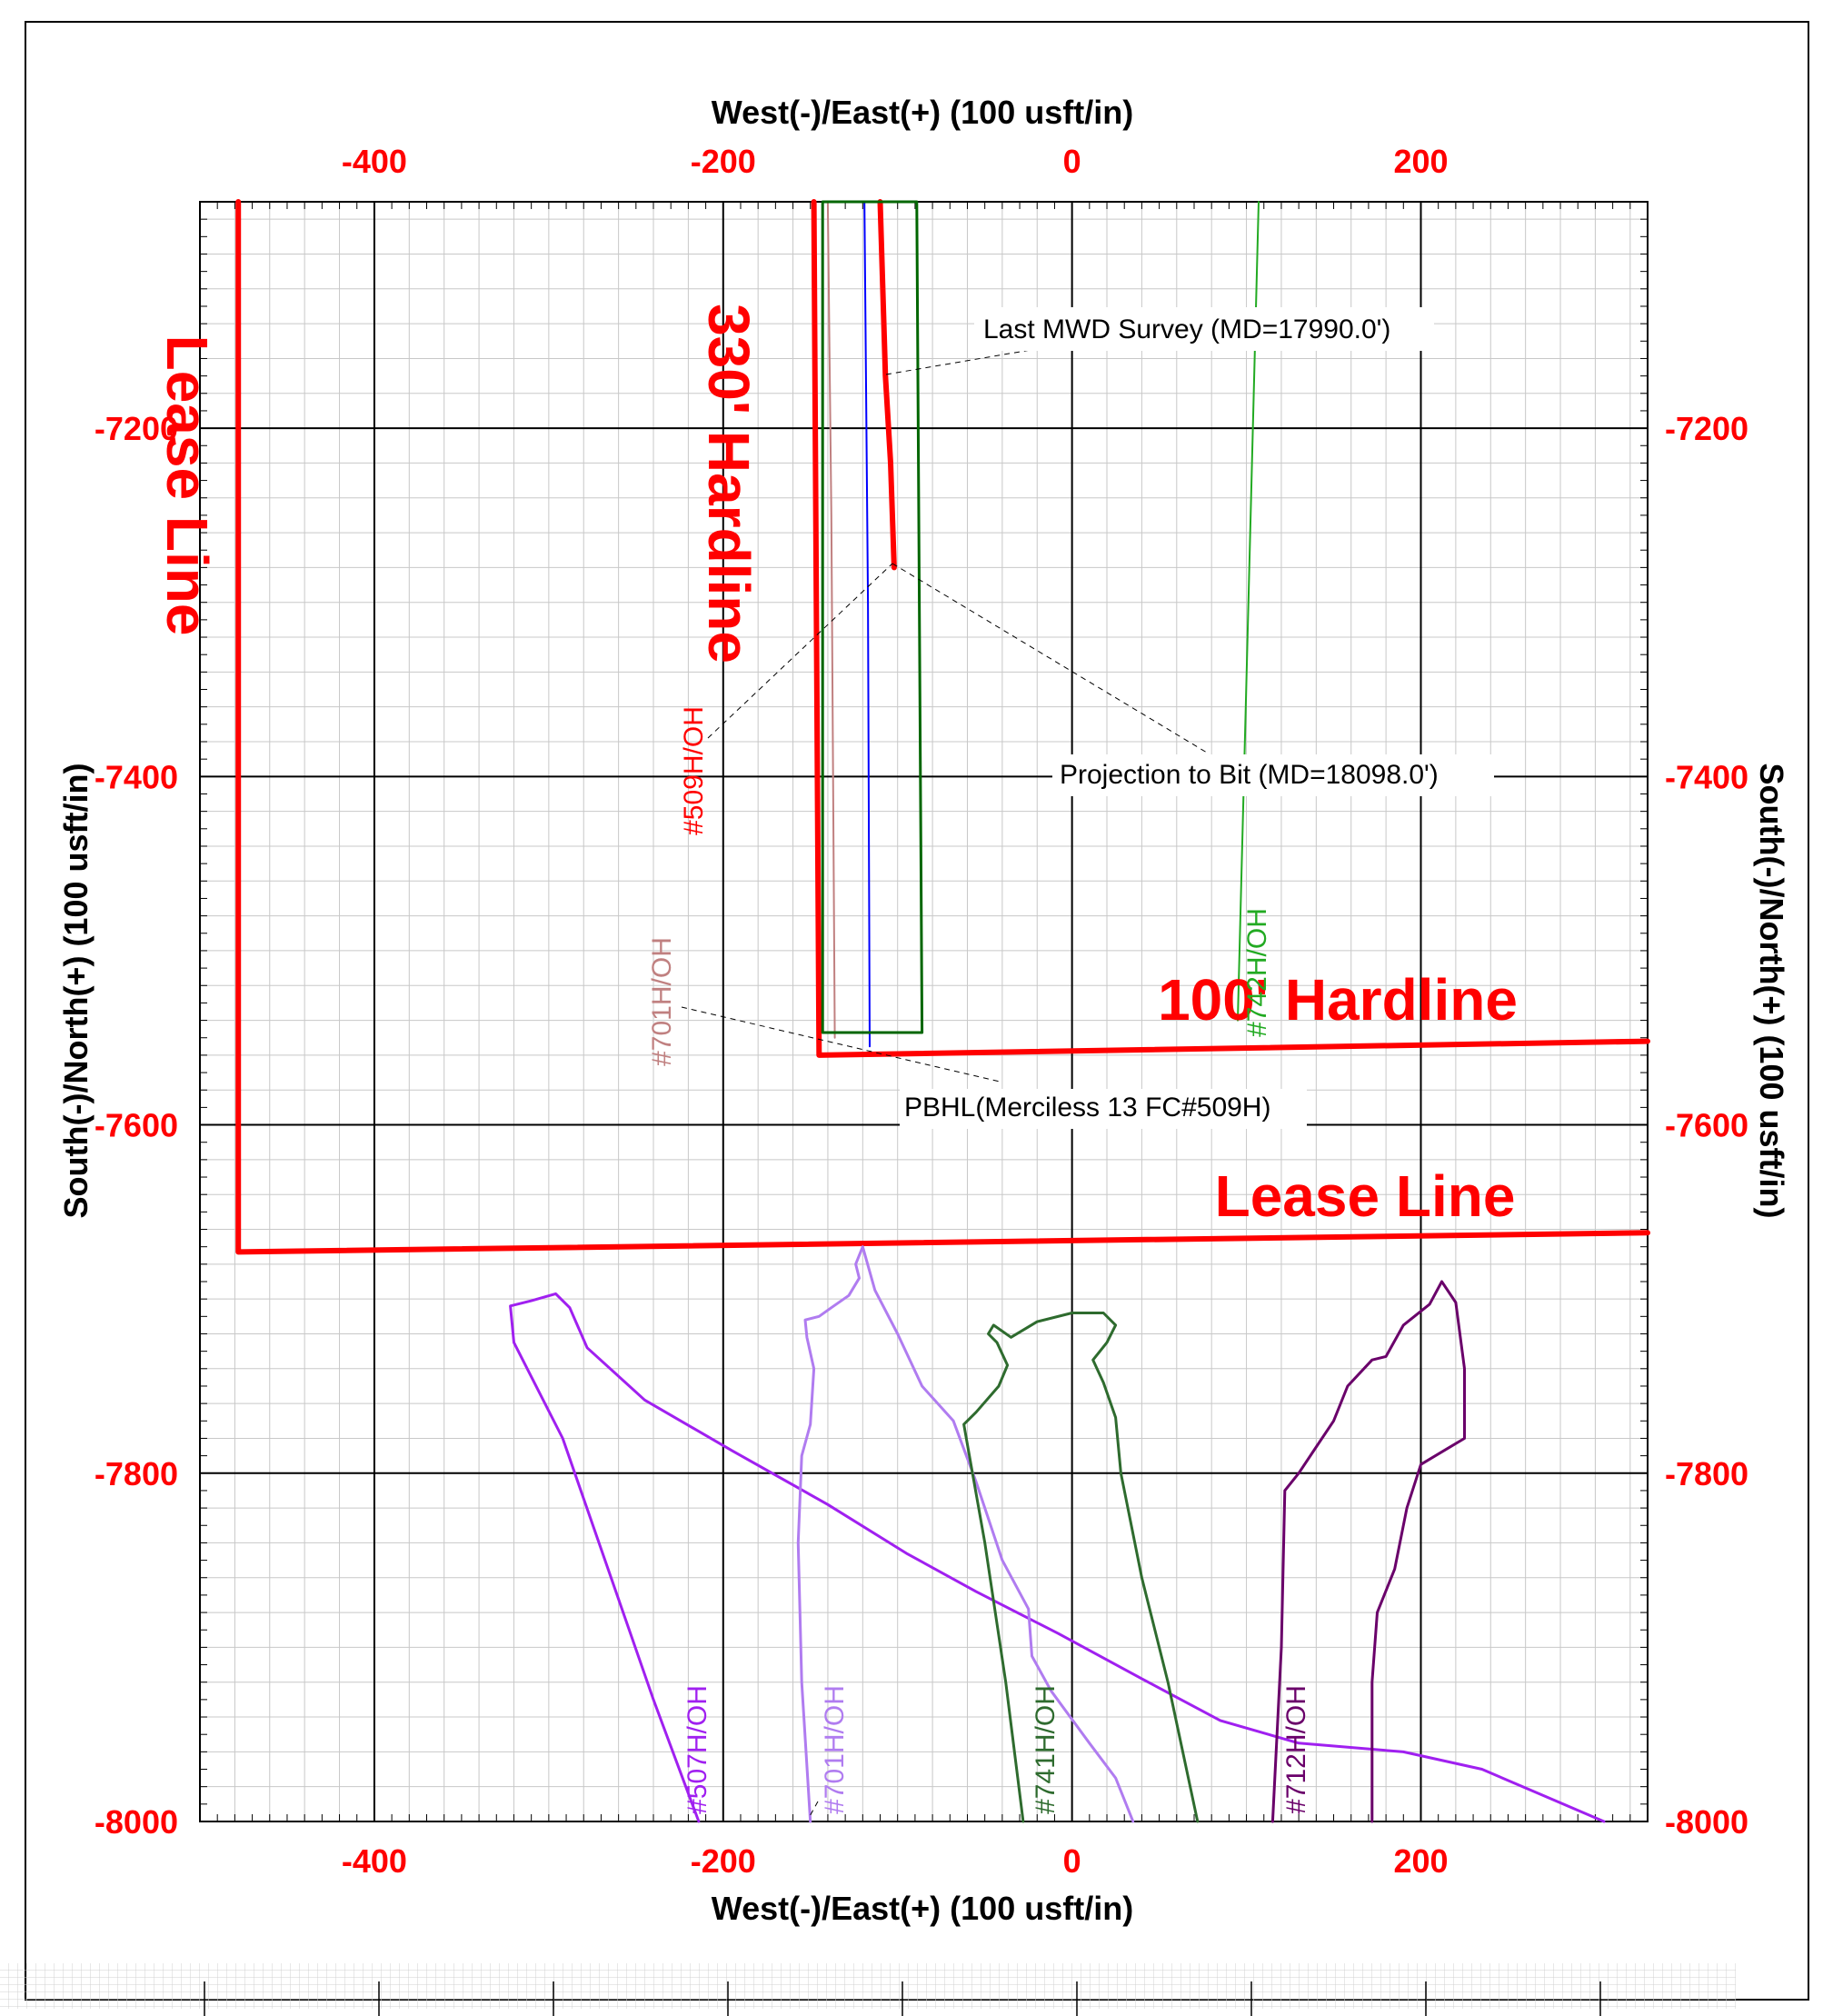 The image size is (1833, 2016). What do you see at coordinates (1368, 1551) in the screenshot?
I see `series-w712` at bounding box center [1368, 1551].